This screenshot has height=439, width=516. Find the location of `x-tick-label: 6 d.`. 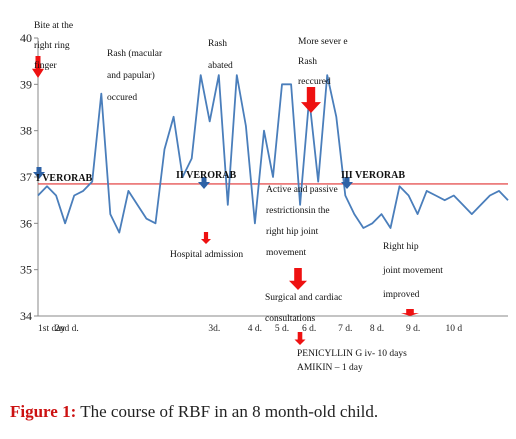

x-tick-label: 6 d. is located at coordinates (309, 329).